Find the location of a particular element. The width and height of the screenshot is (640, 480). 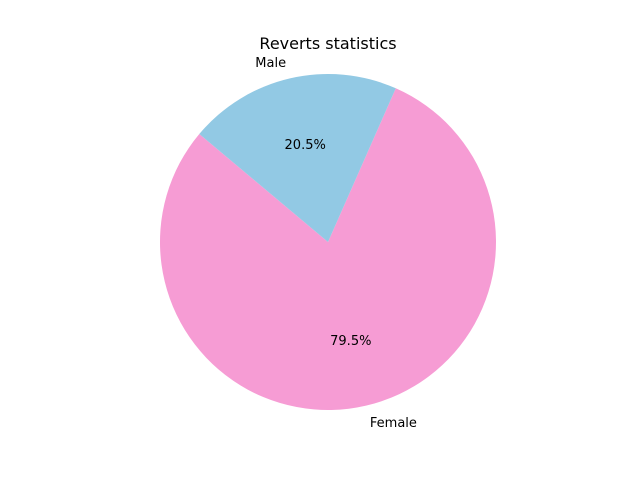

chart-title: Reverts statistics is located at coordinates (327, 43).